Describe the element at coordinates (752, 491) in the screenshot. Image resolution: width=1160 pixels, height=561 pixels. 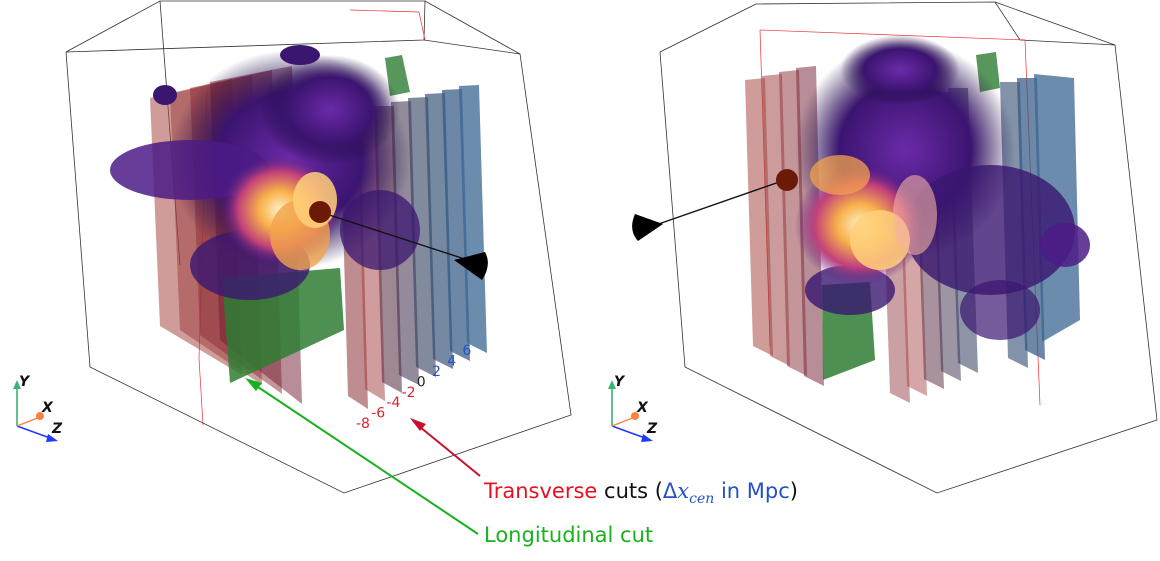
I see `unit-text: in Mpc` at that location.